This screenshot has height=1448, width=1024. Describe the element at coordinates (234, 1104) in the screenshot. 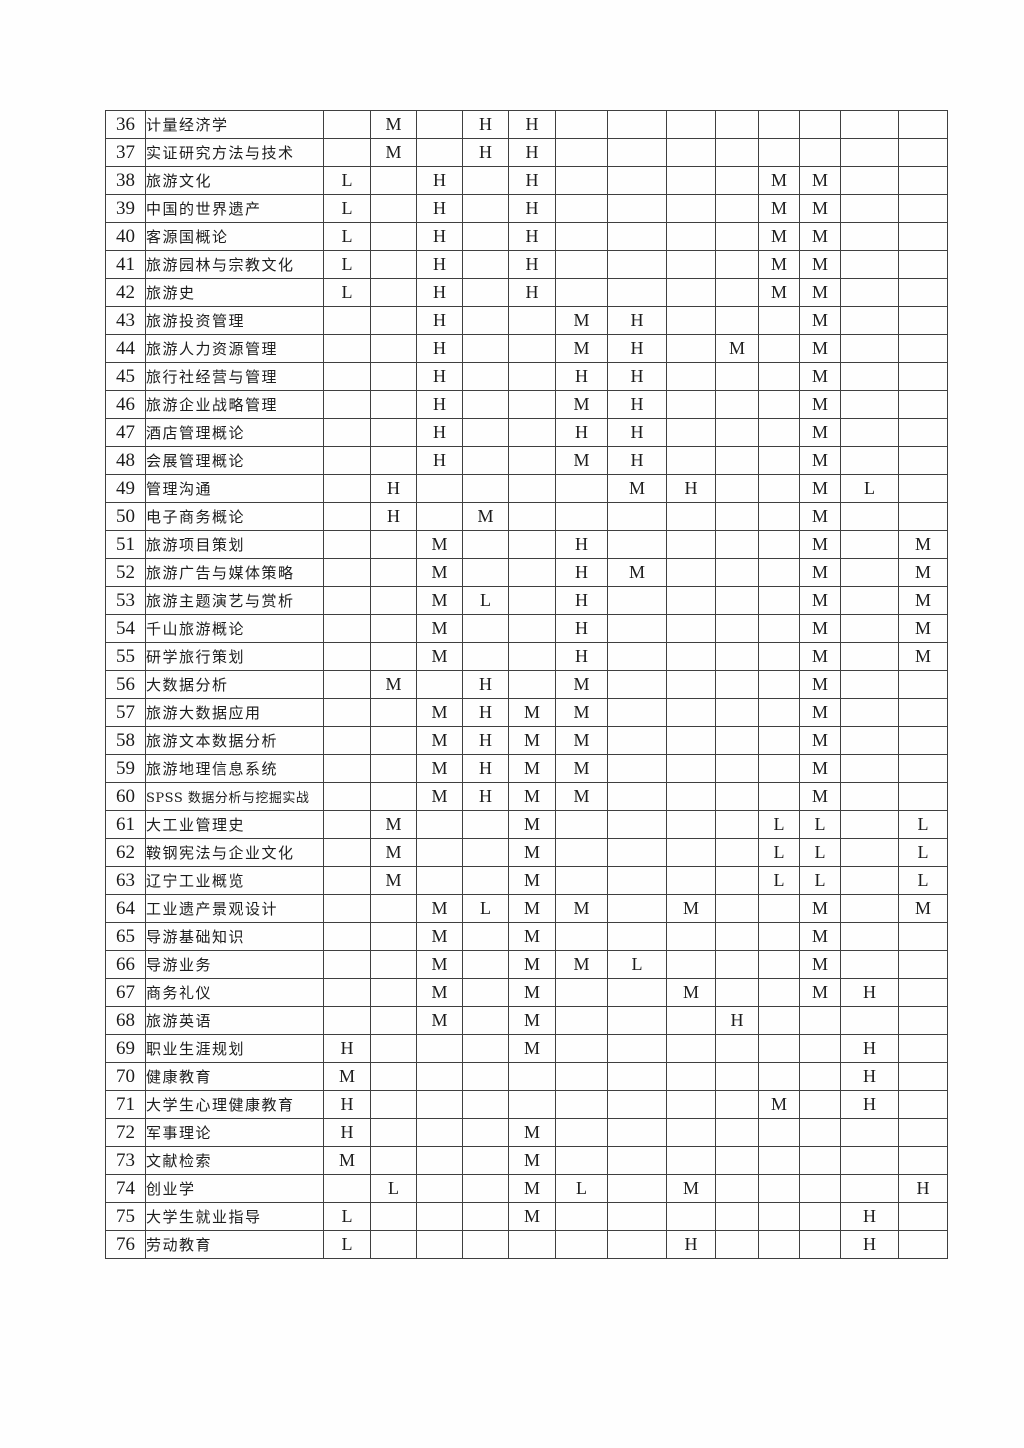

I see `course-name-cell: 大学生心理健康教育` at that location.